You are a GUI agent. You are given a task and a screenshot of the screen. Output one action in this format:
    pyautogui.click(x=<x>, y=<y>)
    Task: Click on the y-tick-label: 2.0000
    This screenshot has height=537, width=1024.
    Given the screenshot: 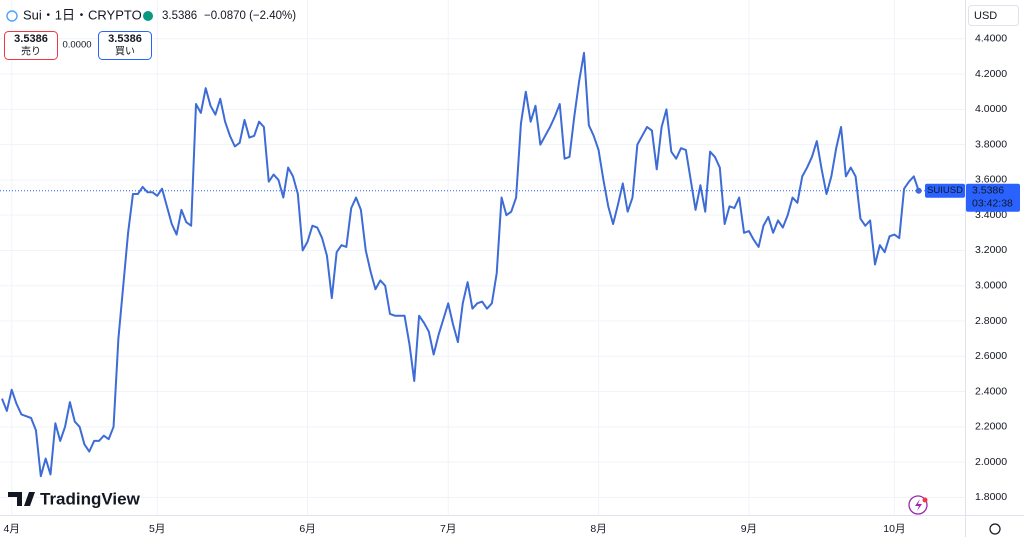 What is the action you would take?
    pyautogui.click(x=991, y=462)
    